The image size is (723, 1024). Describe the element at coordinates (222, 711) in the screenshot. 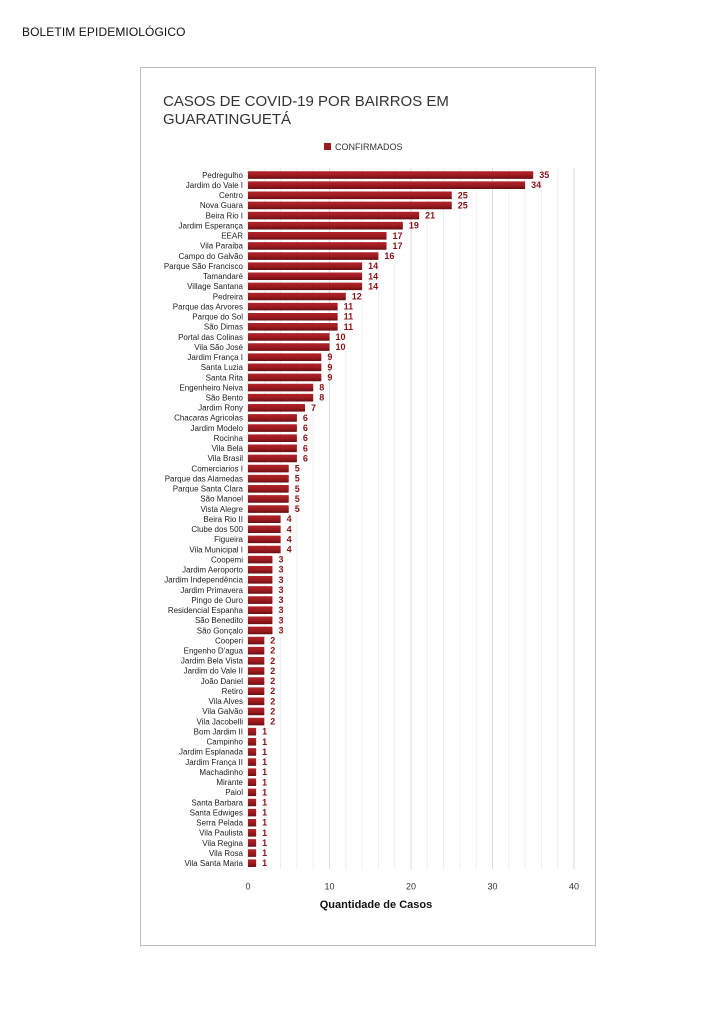

I see `category-label: Vila Galvão` at that location.